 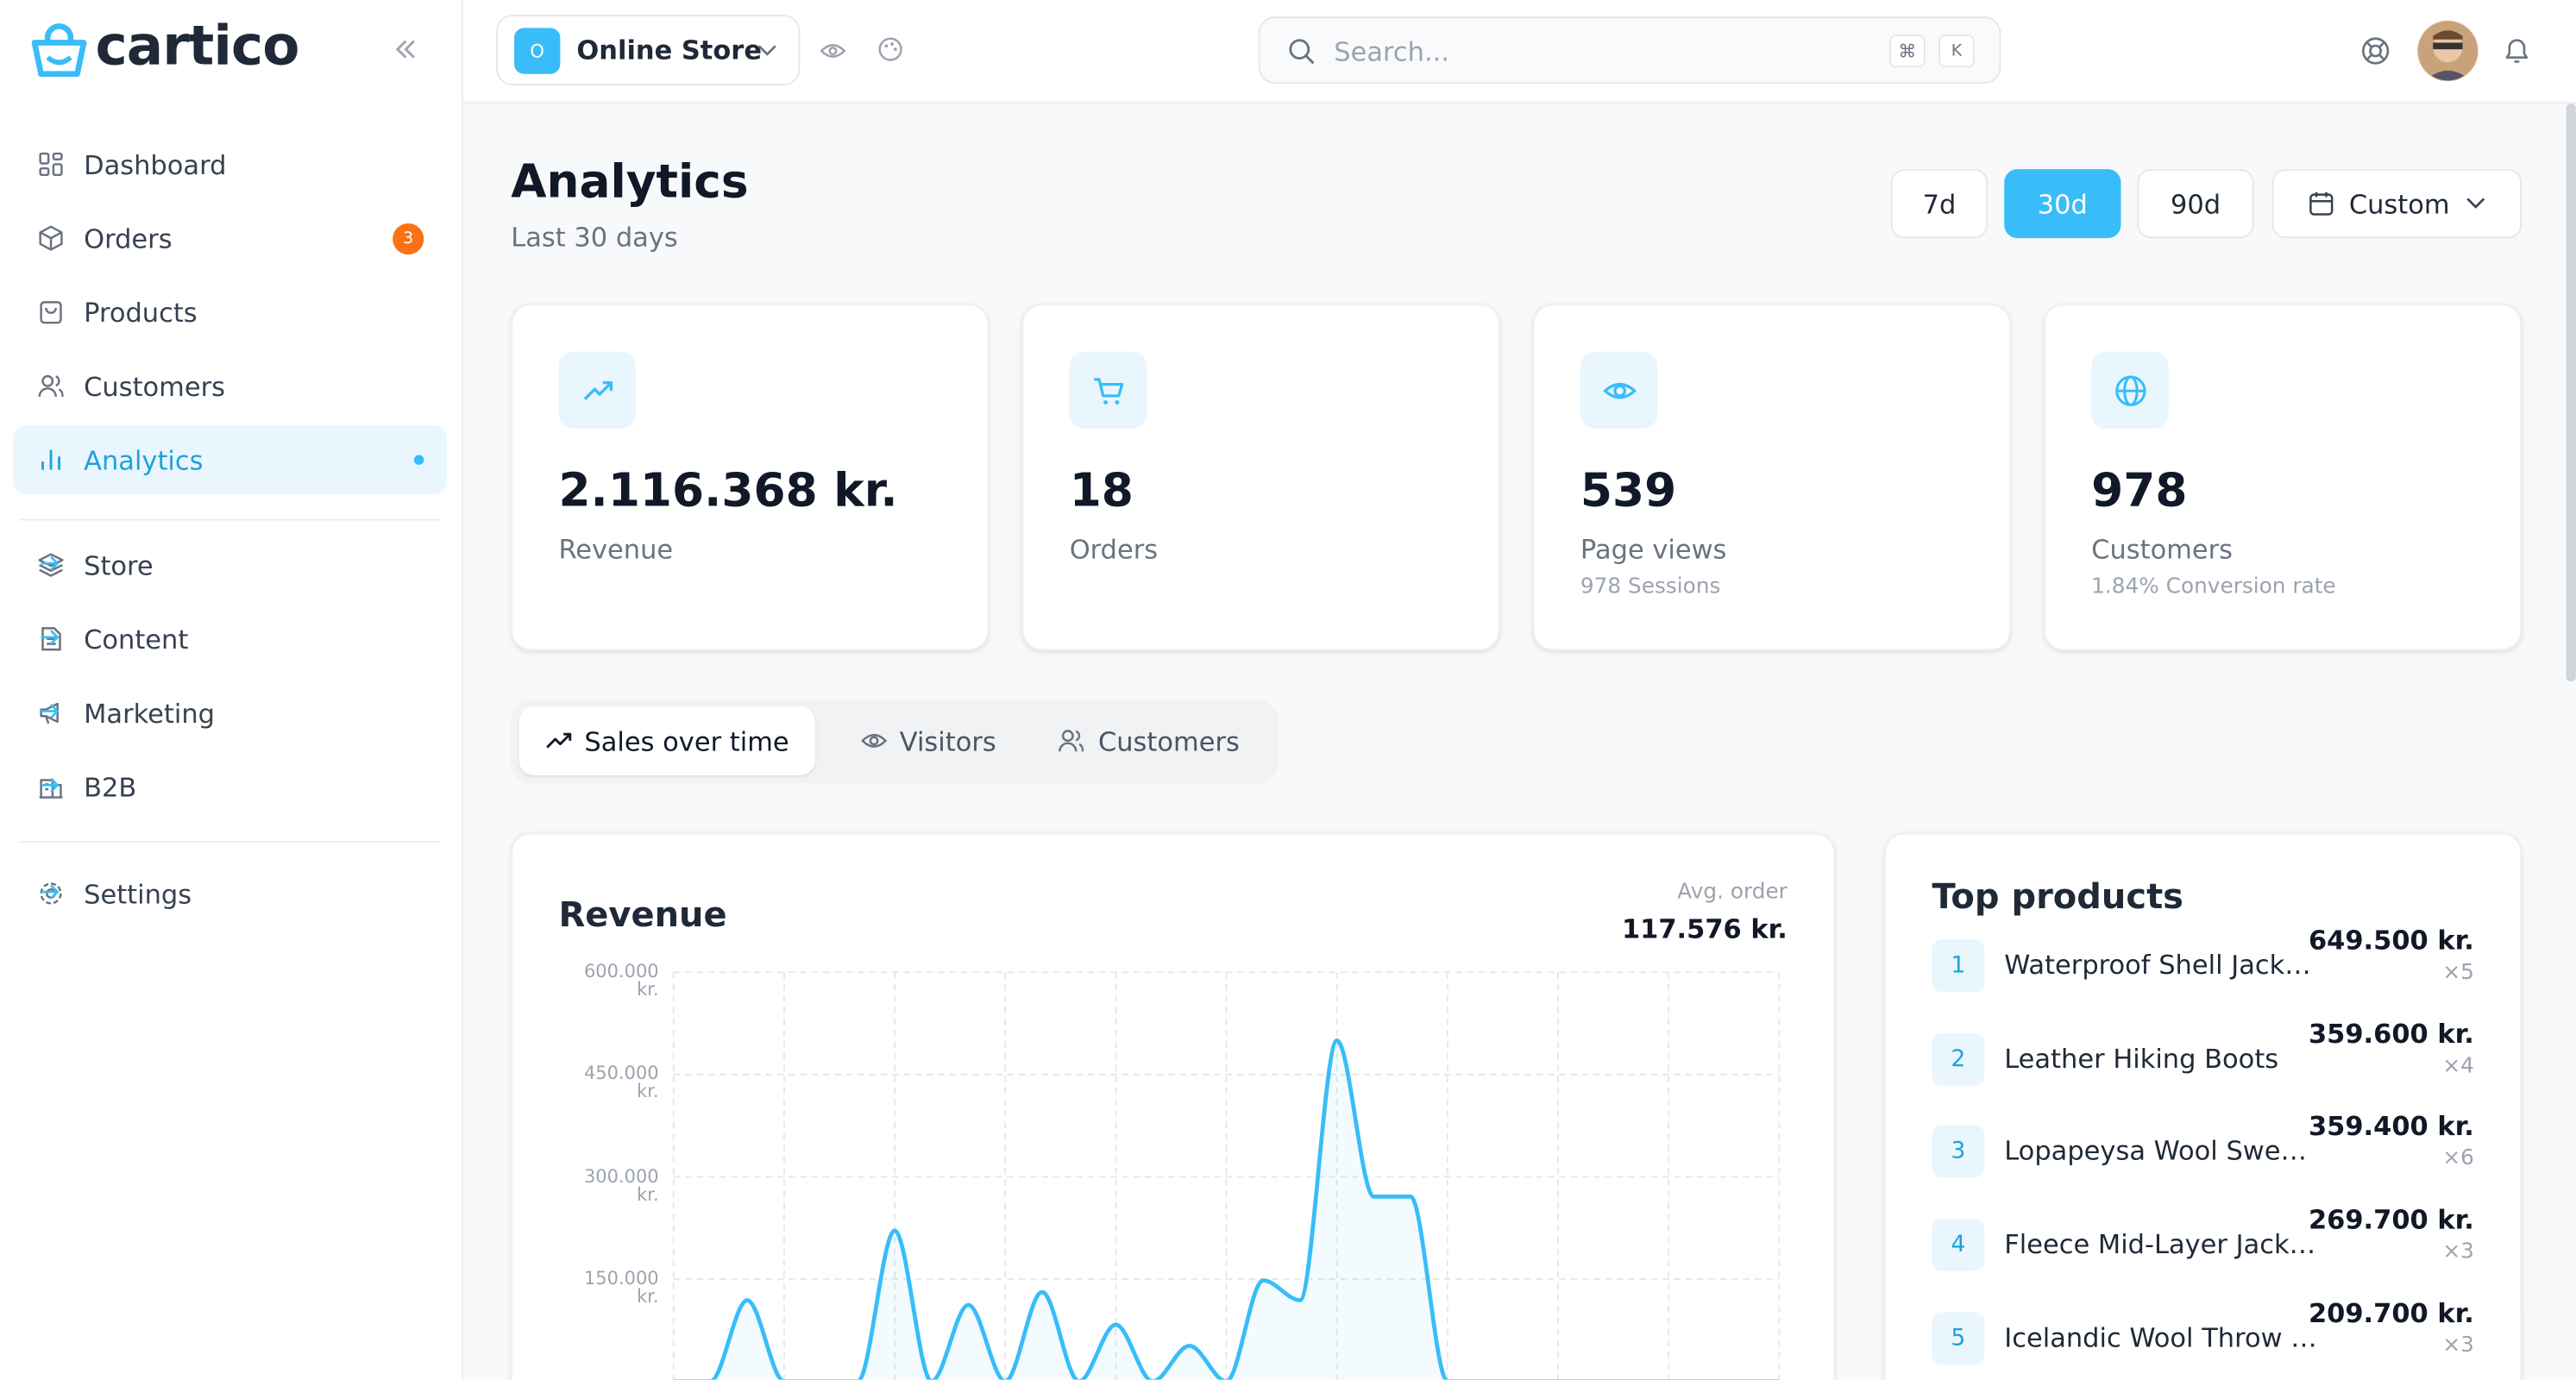 I want to click on product-row: 5 Icelandic Wool Throw … 209.700 kr. ×3, so click(x=2203, y=1338).